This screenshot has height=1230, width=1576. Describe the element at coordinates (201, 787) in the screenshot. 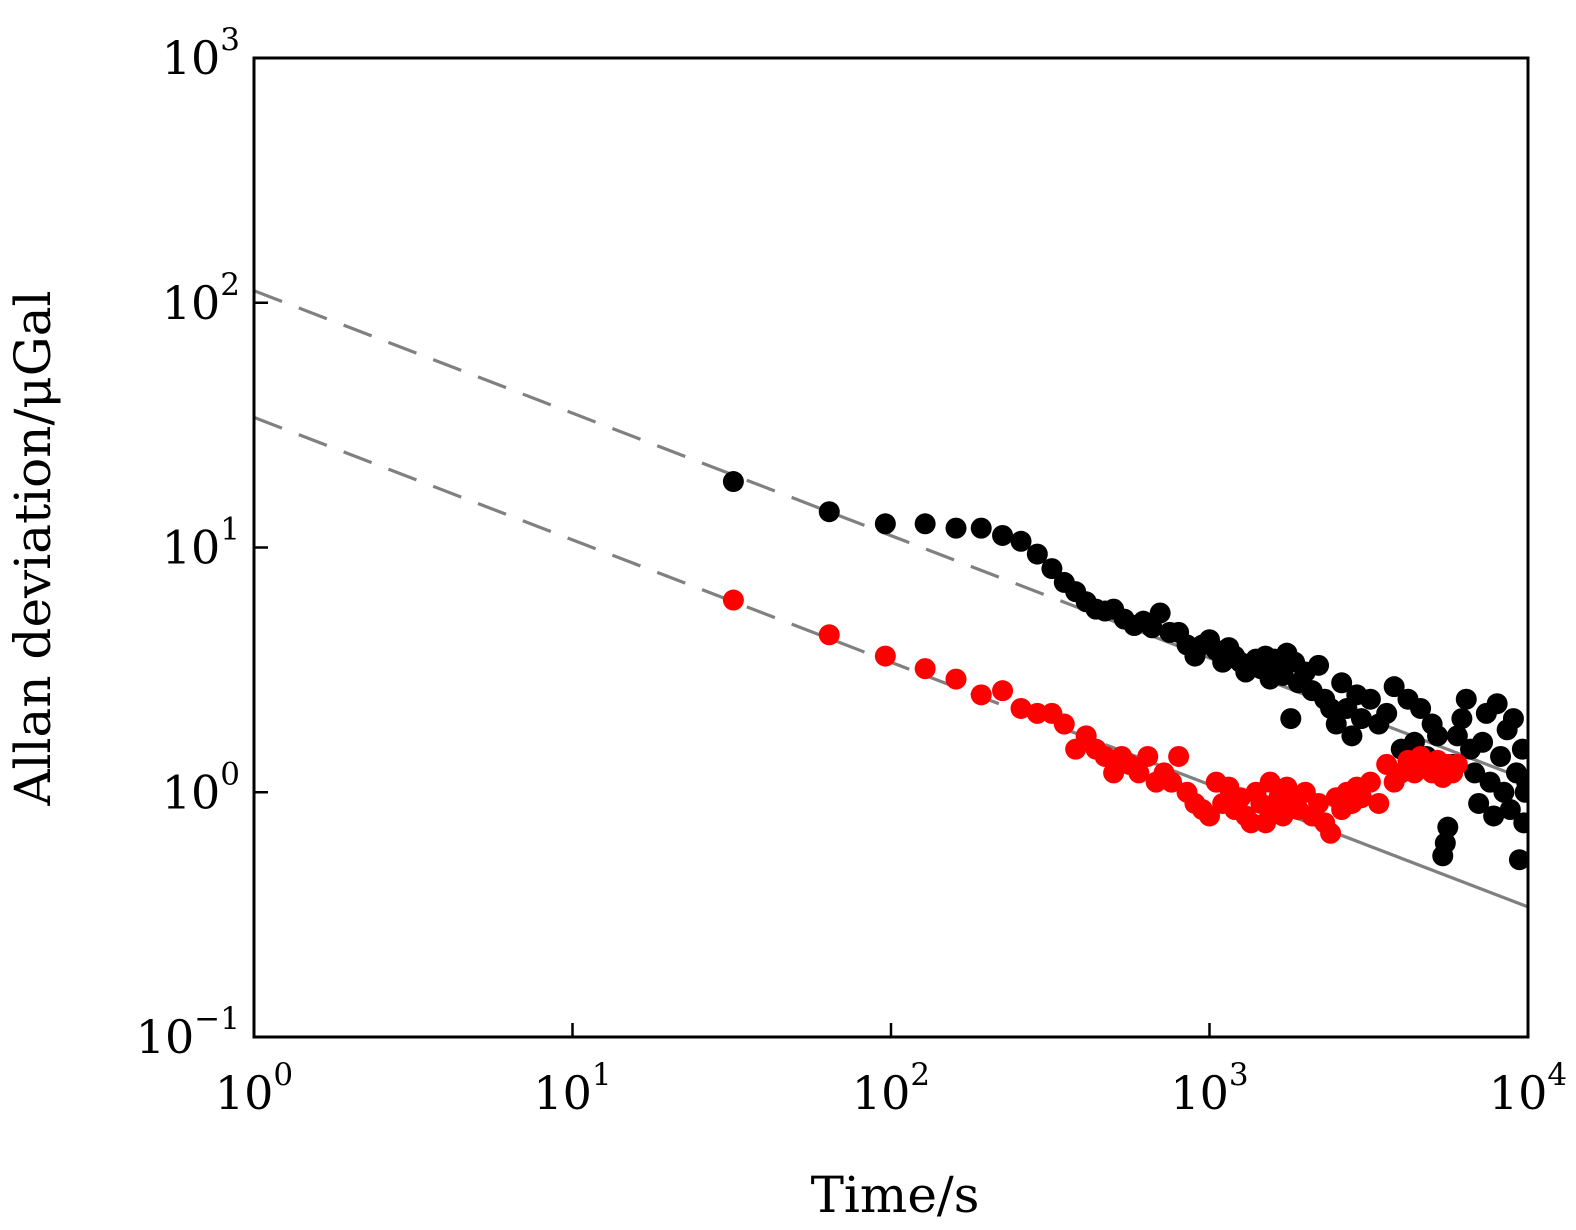

I see `y-tick-label: 10⁰` at that location.